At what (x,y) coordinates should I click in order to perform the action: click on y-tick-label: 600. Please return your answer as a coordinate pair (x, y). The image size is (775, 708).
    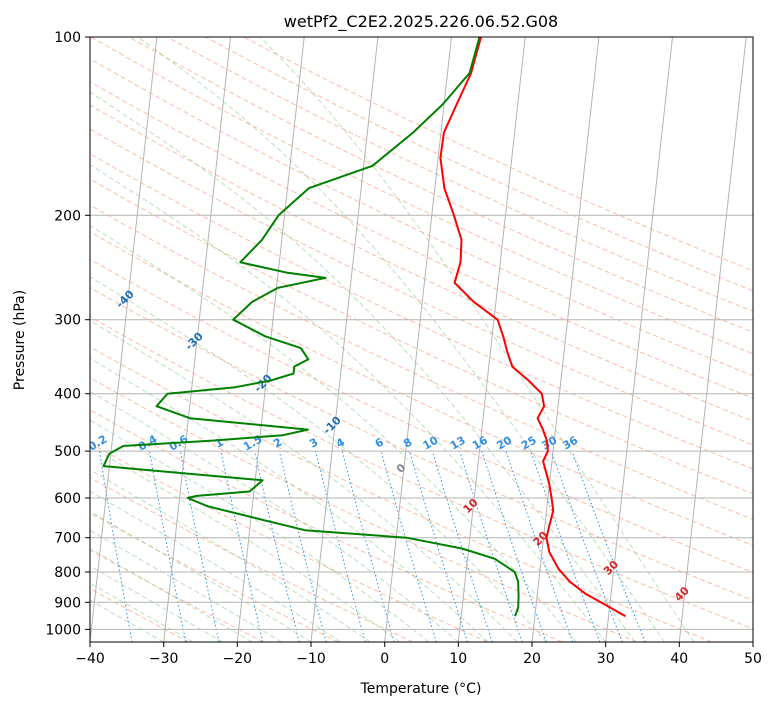
    Looking at the image, I should click on (67, 499).